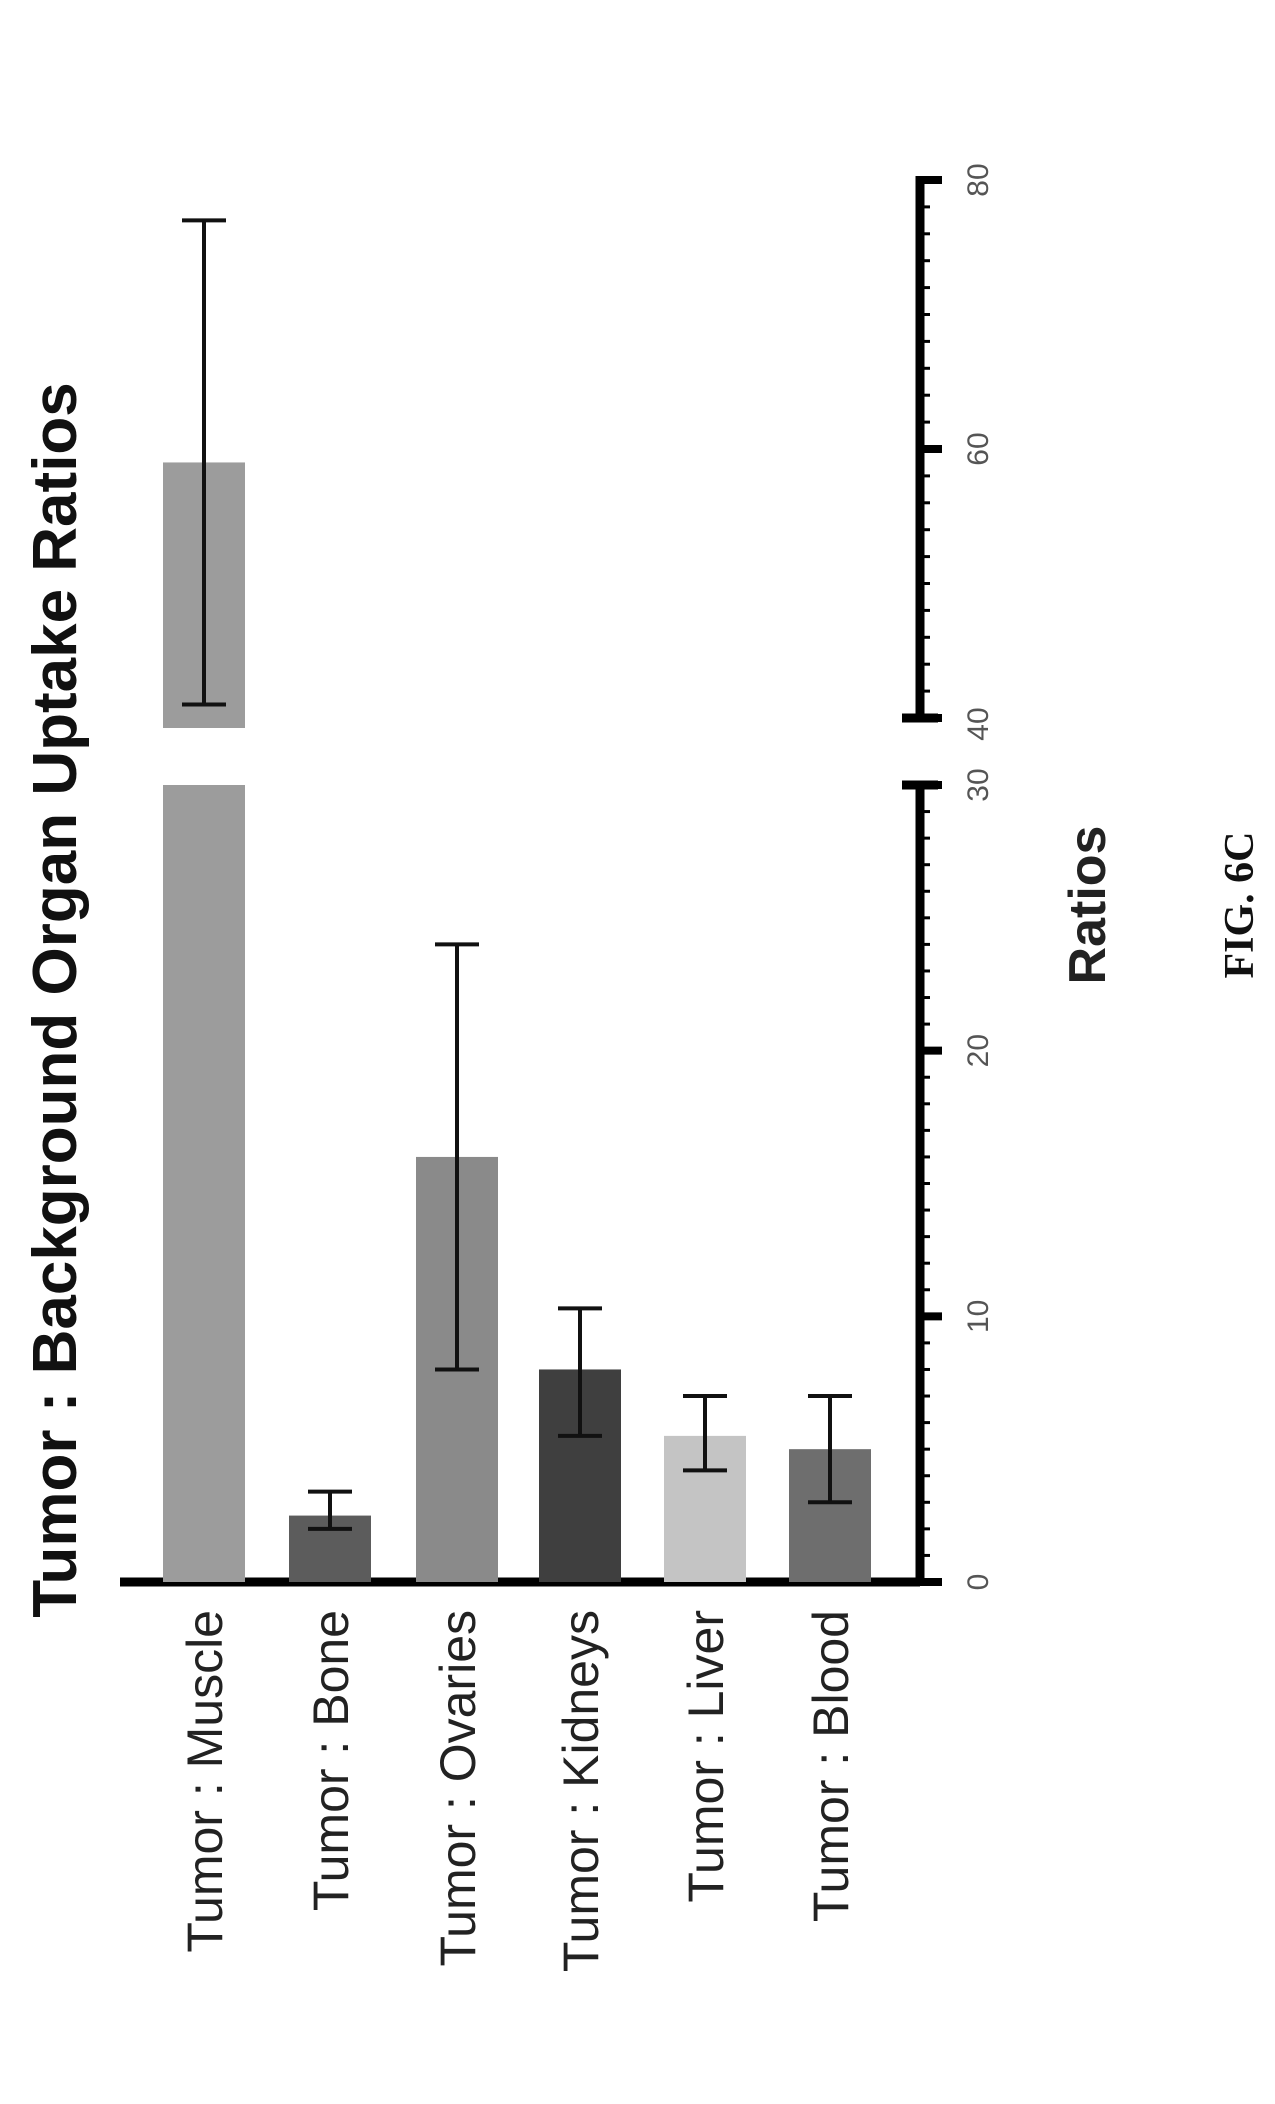 The image size is (1275, 2104). I want to click on category-label: Tumor : Kidneys, so click(581, 1791).